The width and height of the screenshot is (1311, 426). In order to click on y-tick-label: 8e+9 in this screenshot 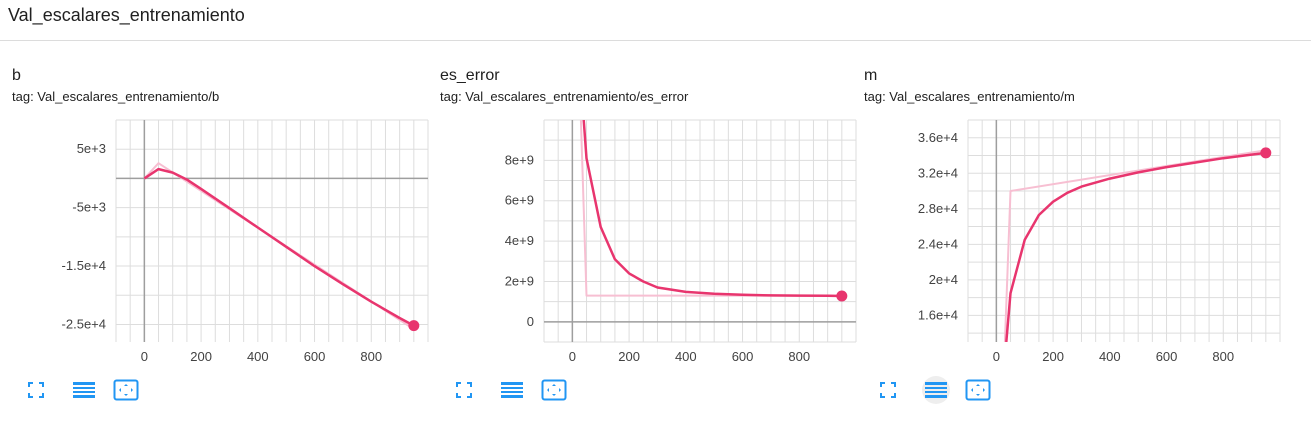, I will do `click(519, 159)`.